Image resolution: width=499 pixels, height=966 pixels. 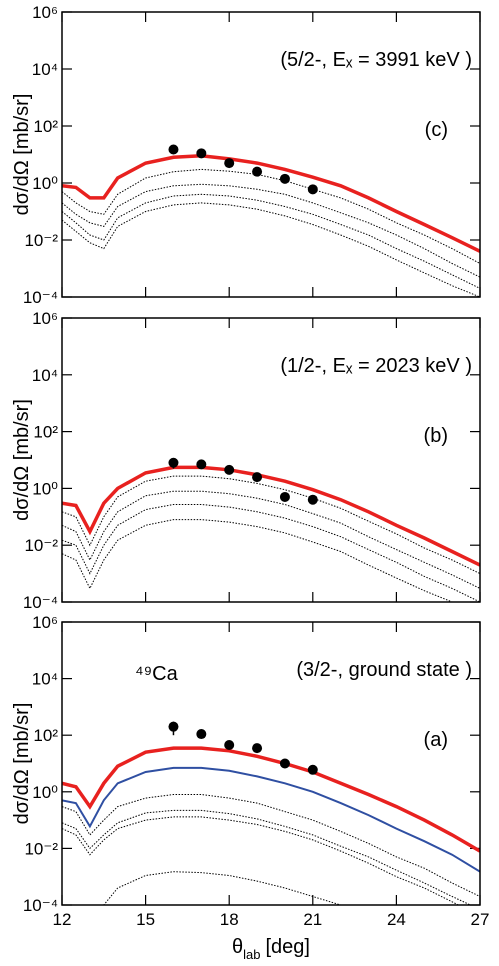 I want to click on x-tick-label: 27, so click(x=480, y=919).